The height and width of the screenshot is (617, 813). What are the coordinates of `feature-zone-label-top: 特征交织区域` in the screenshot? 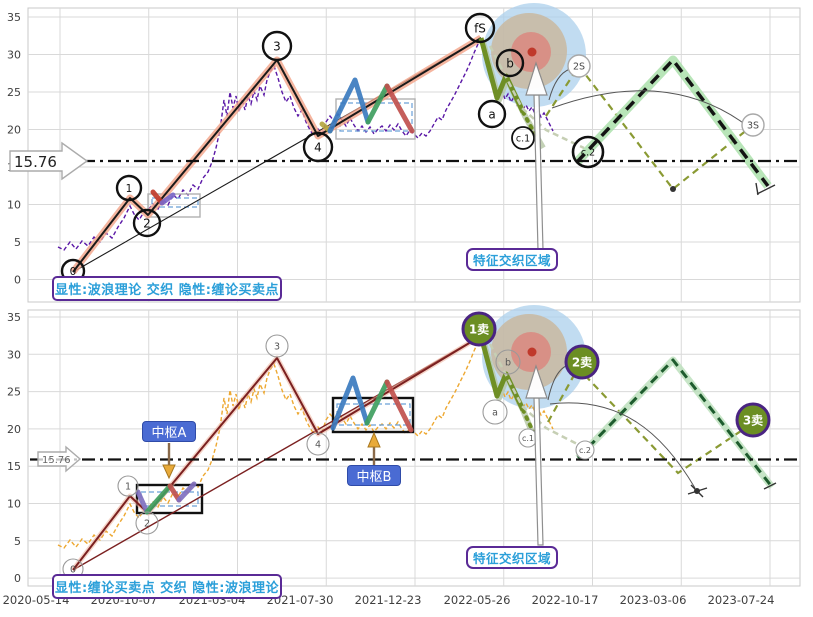 It's located at (512, 259).